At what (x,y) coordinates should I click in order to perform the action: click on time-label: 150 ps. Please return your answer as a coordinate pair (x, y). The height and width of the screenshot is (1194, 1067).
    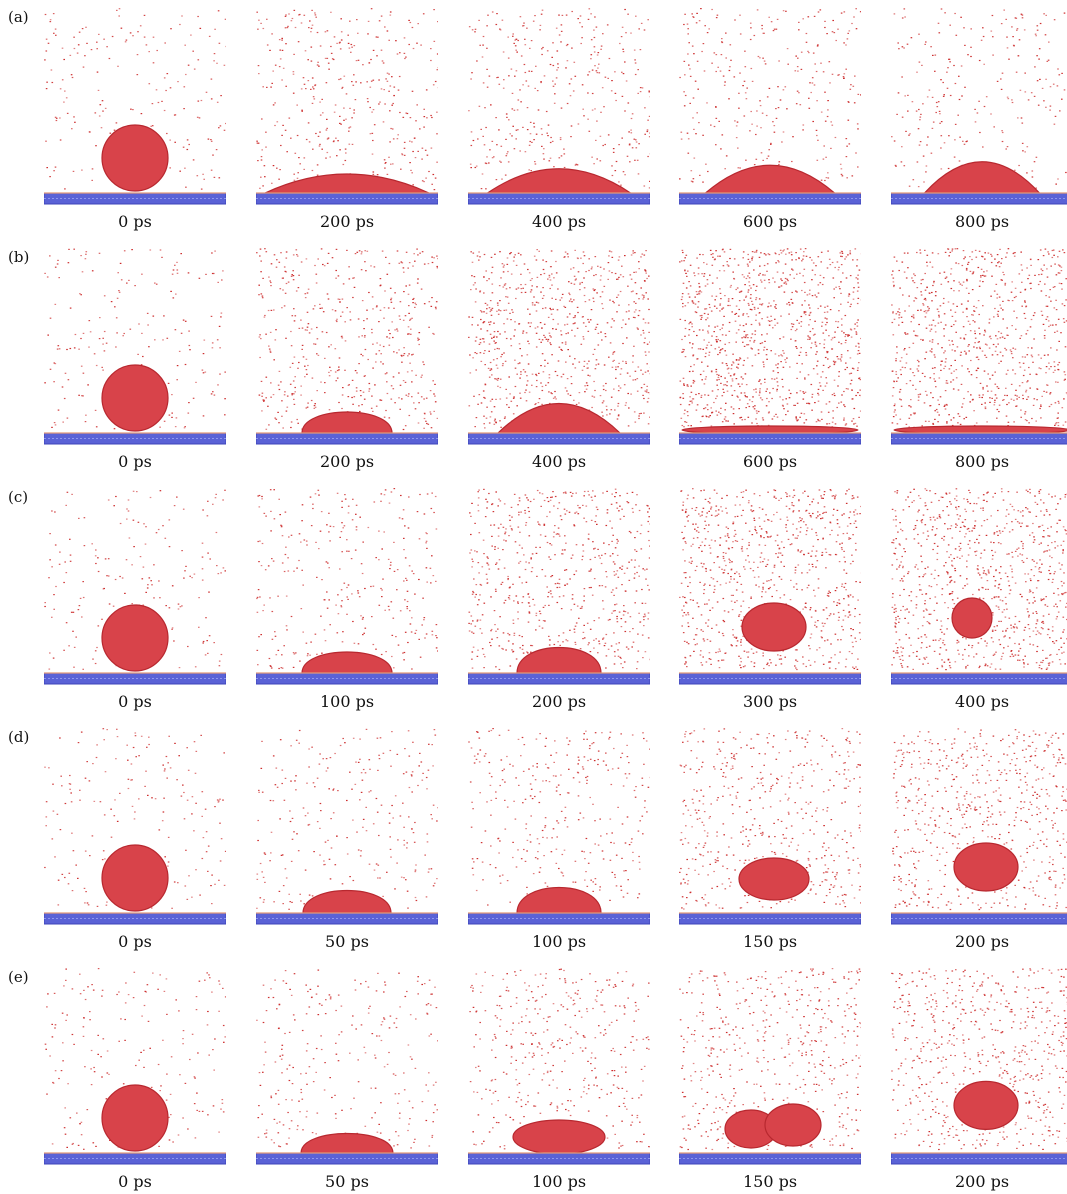
    Looking at the image, I should click on (770, 941).